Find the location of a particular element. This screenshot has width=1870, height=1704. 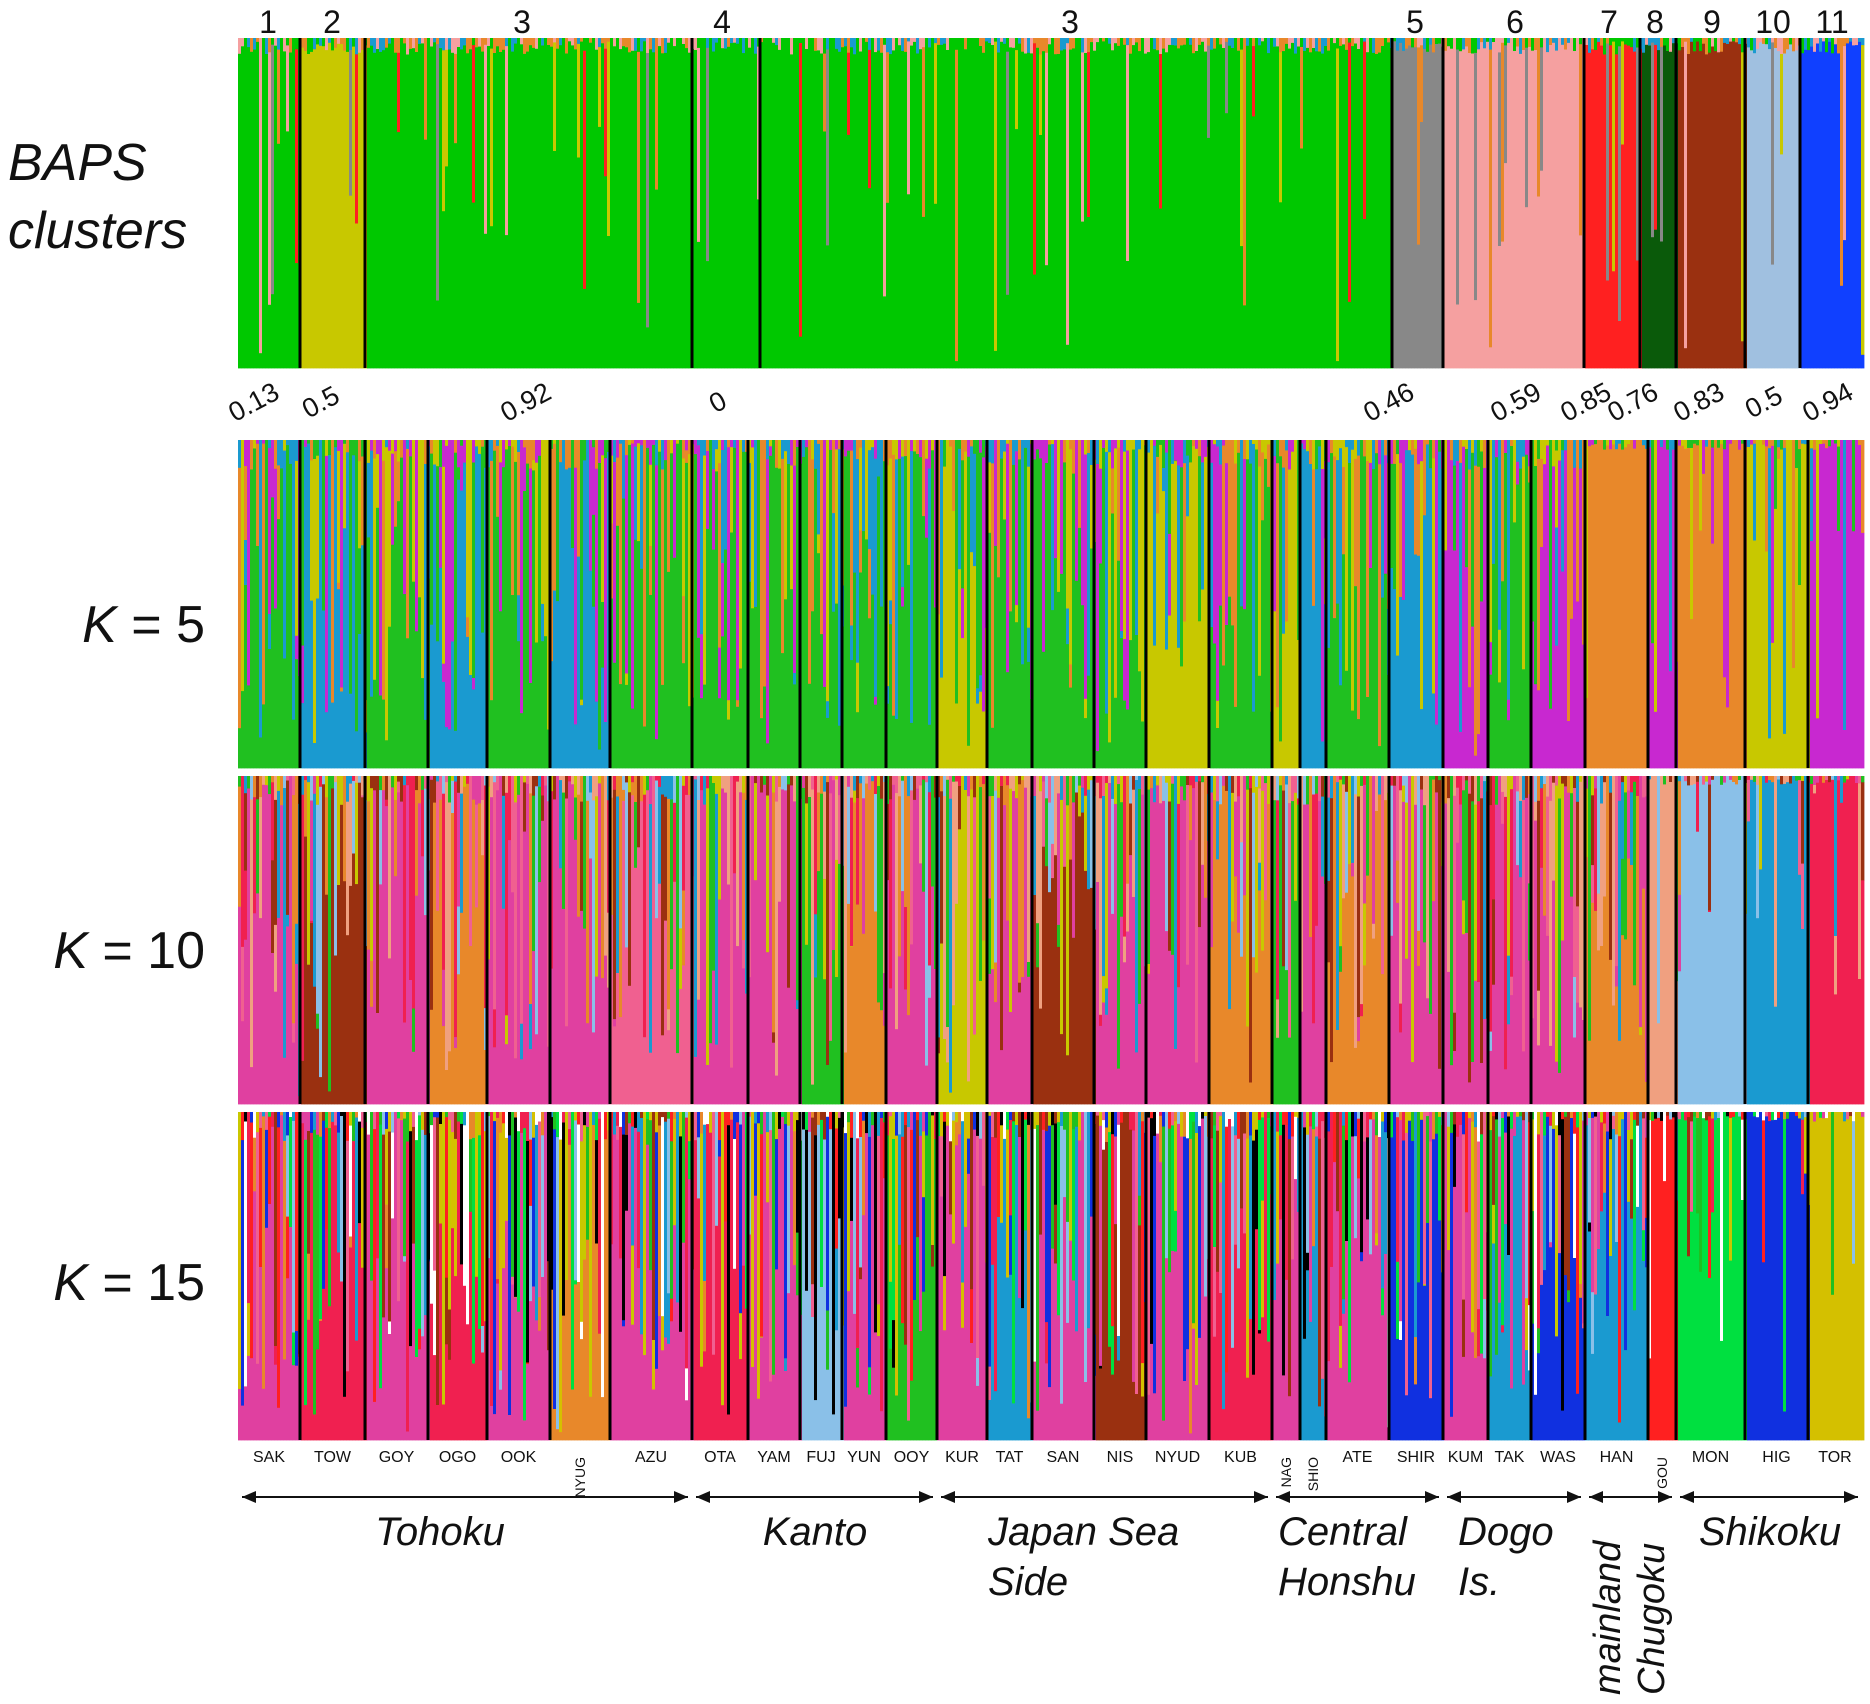

region-label: Kanto is located at coordinates (815, 1532).